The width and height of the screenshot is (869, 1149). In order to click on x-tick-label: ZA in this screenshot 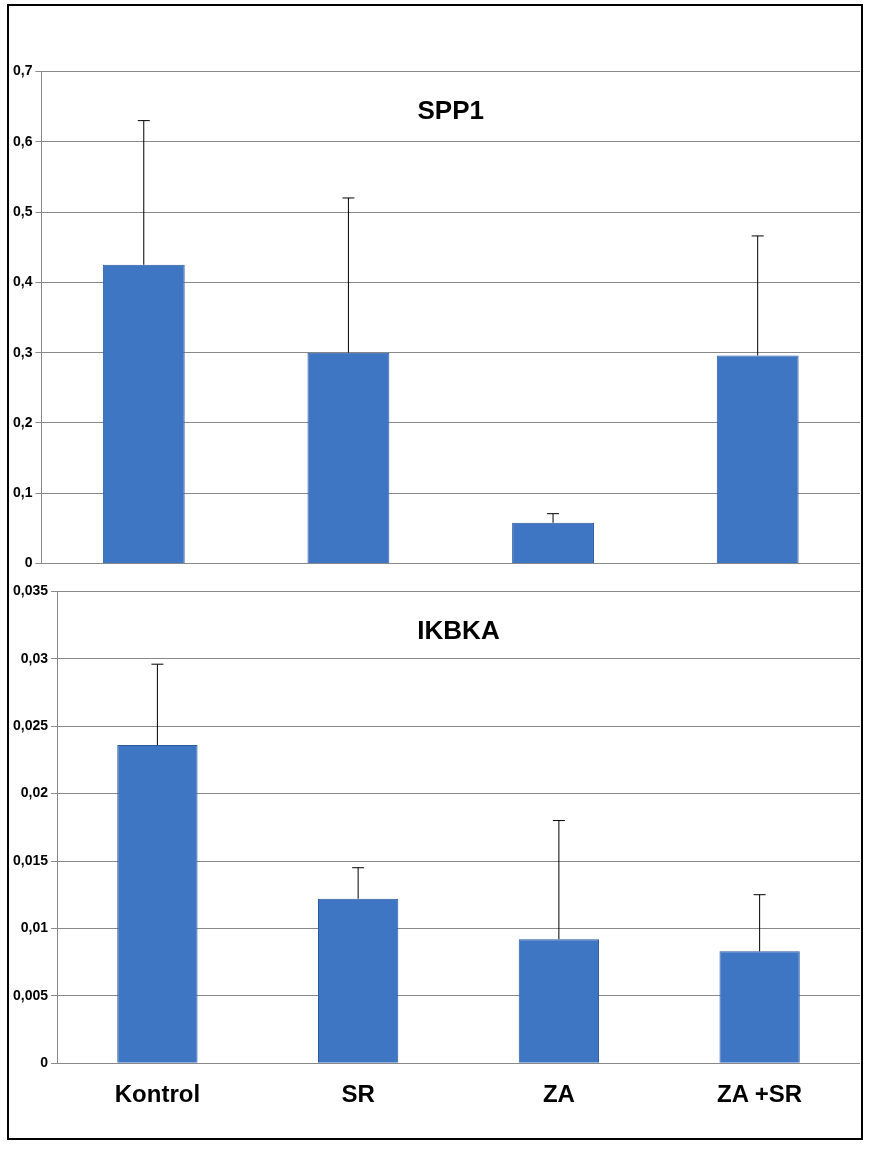, I will do `click(558, 1094)`.